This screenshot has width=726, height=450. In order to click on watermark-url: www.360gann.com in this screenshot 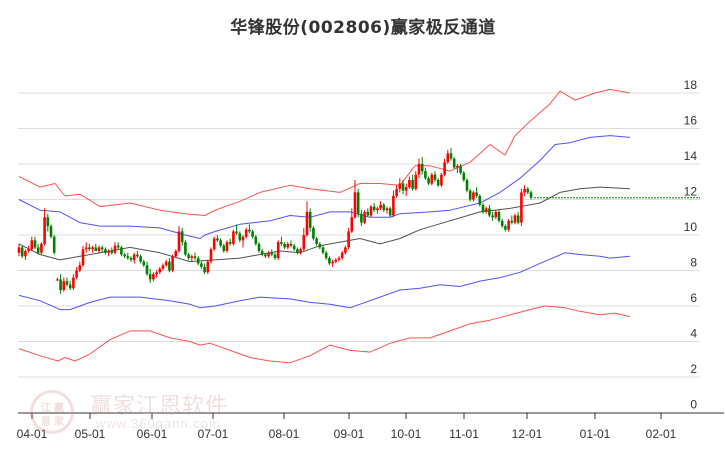, I will do `click(158, 423)`.